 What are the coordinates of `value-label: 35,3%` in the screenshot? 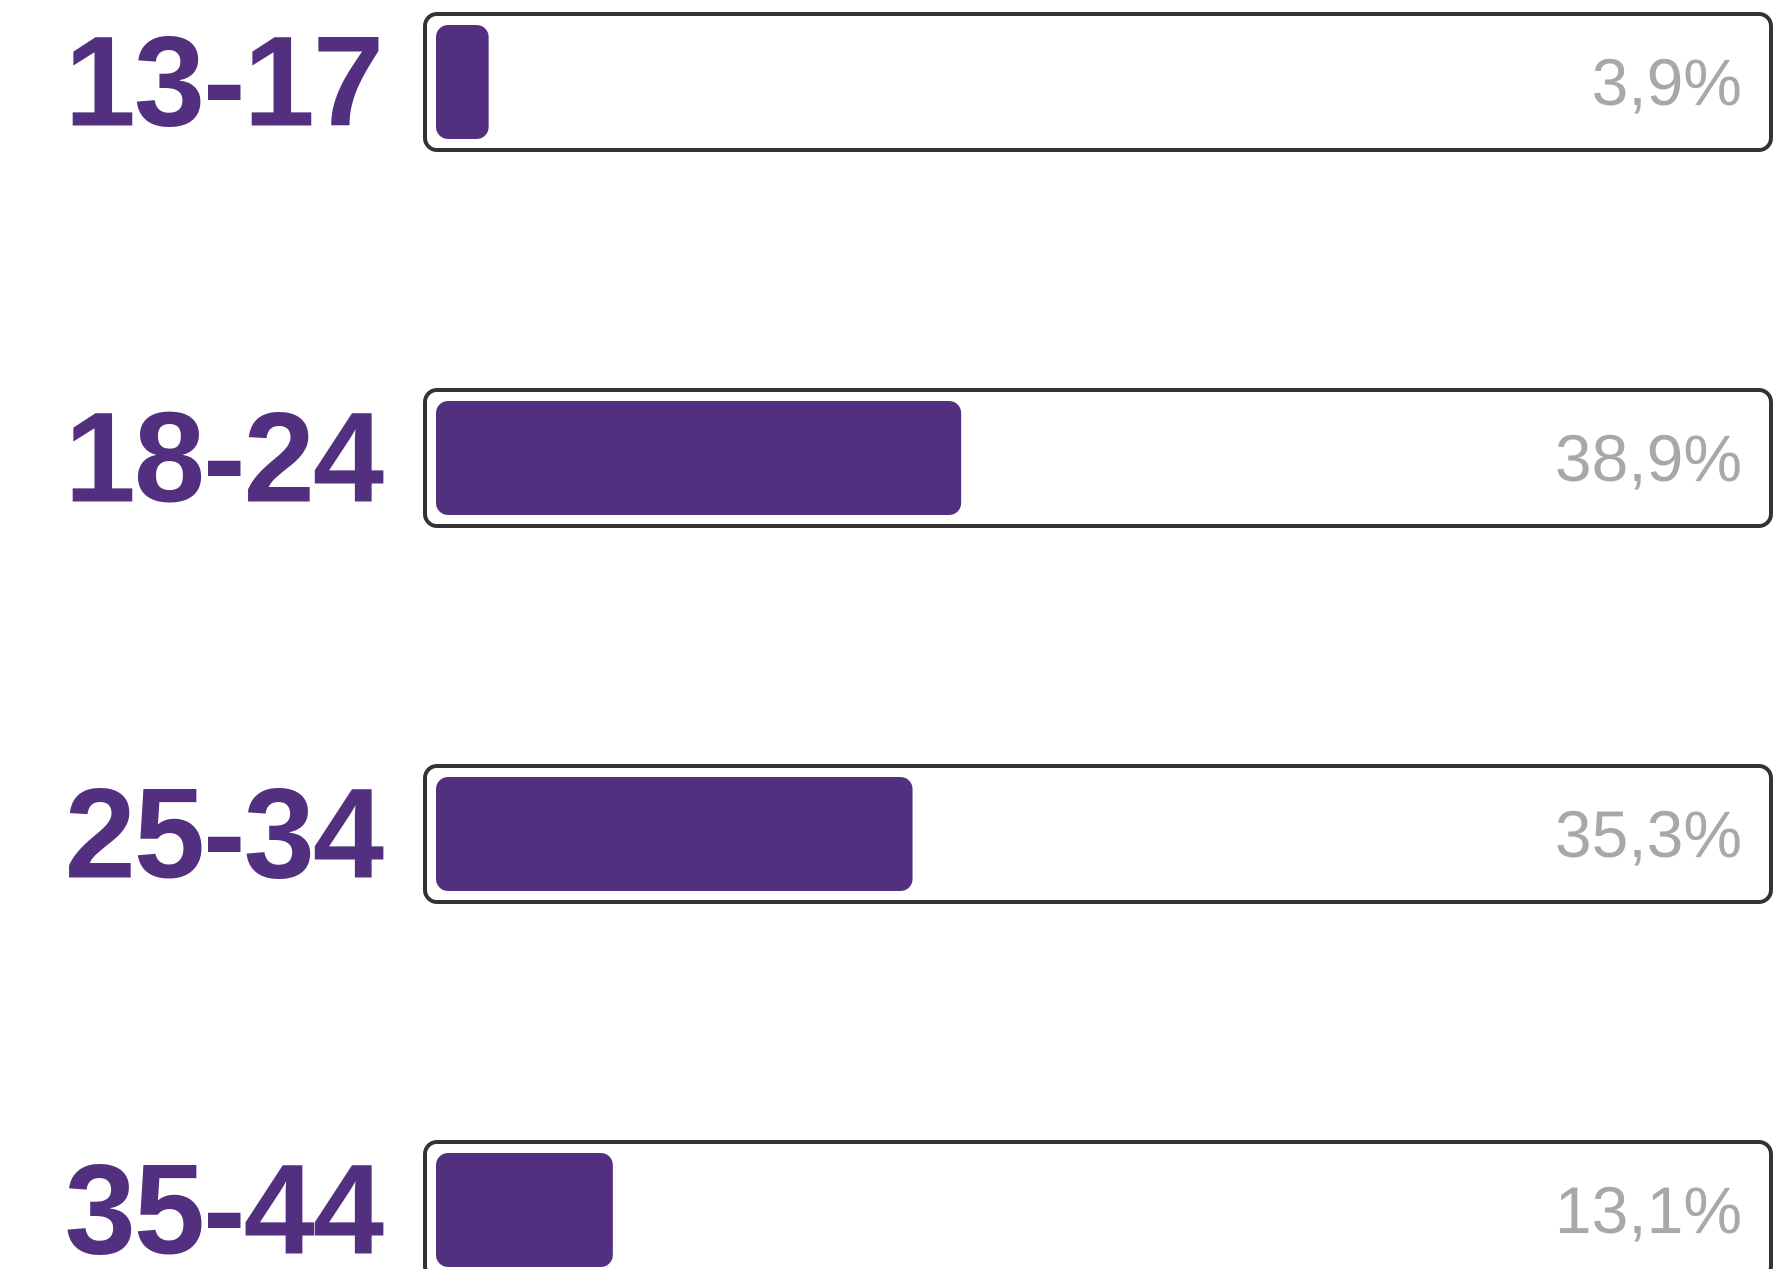 It's located at (1648, 834).